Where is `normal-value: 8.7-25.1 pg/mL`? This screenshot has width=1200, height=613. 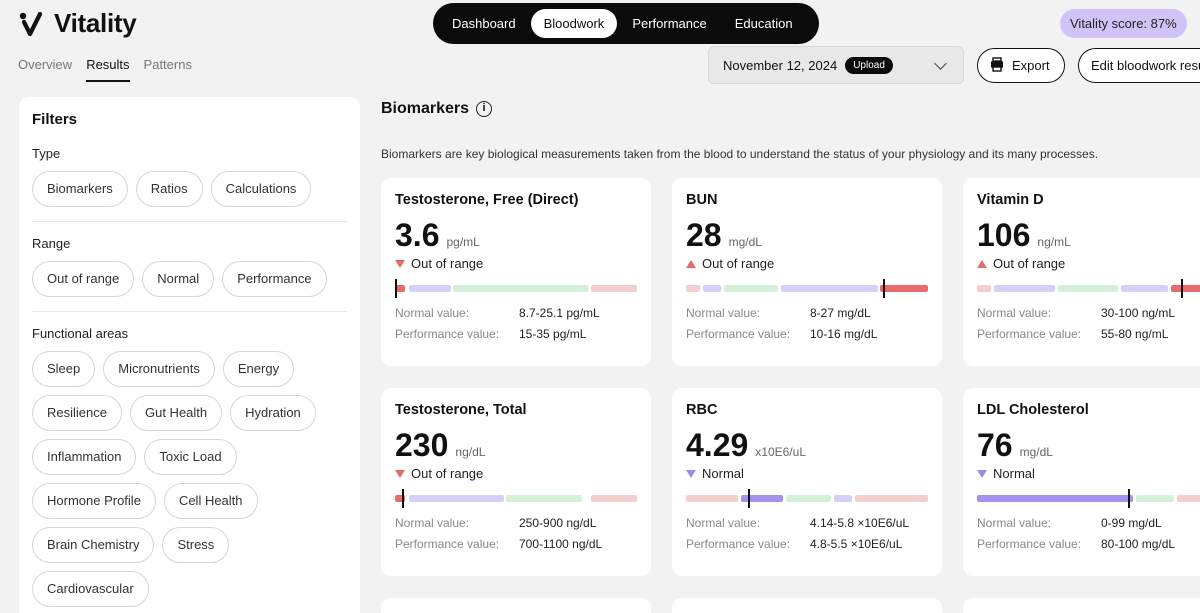
normal-value: 8.7-25.1 pg/mL is located at coordinates (559, 313).